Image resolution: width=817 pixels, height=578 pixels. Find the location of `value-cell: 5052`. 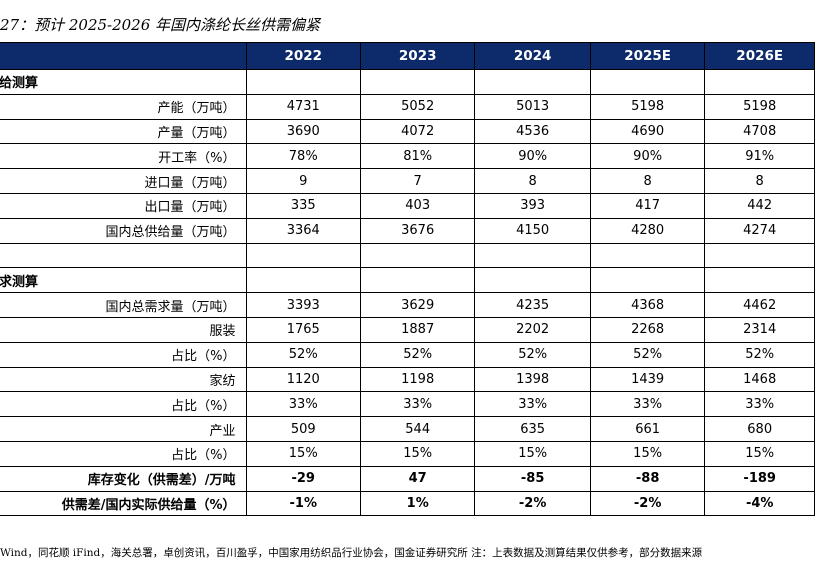

value-cell: 5052 is located at coordinates (417, 106).